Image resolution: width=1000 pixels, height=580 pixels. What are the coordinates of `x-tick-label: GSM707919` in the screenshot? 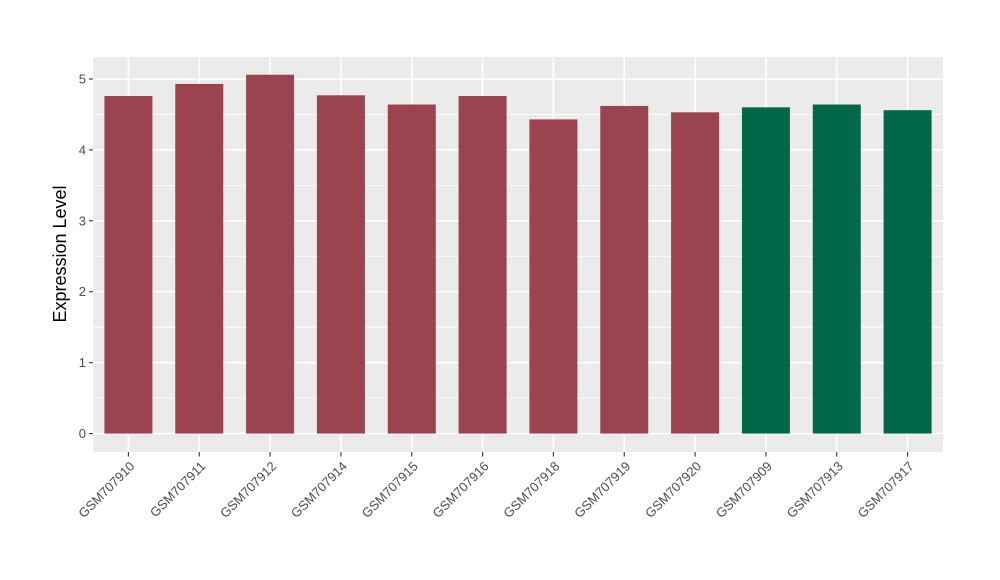 It's located at (602, 490).